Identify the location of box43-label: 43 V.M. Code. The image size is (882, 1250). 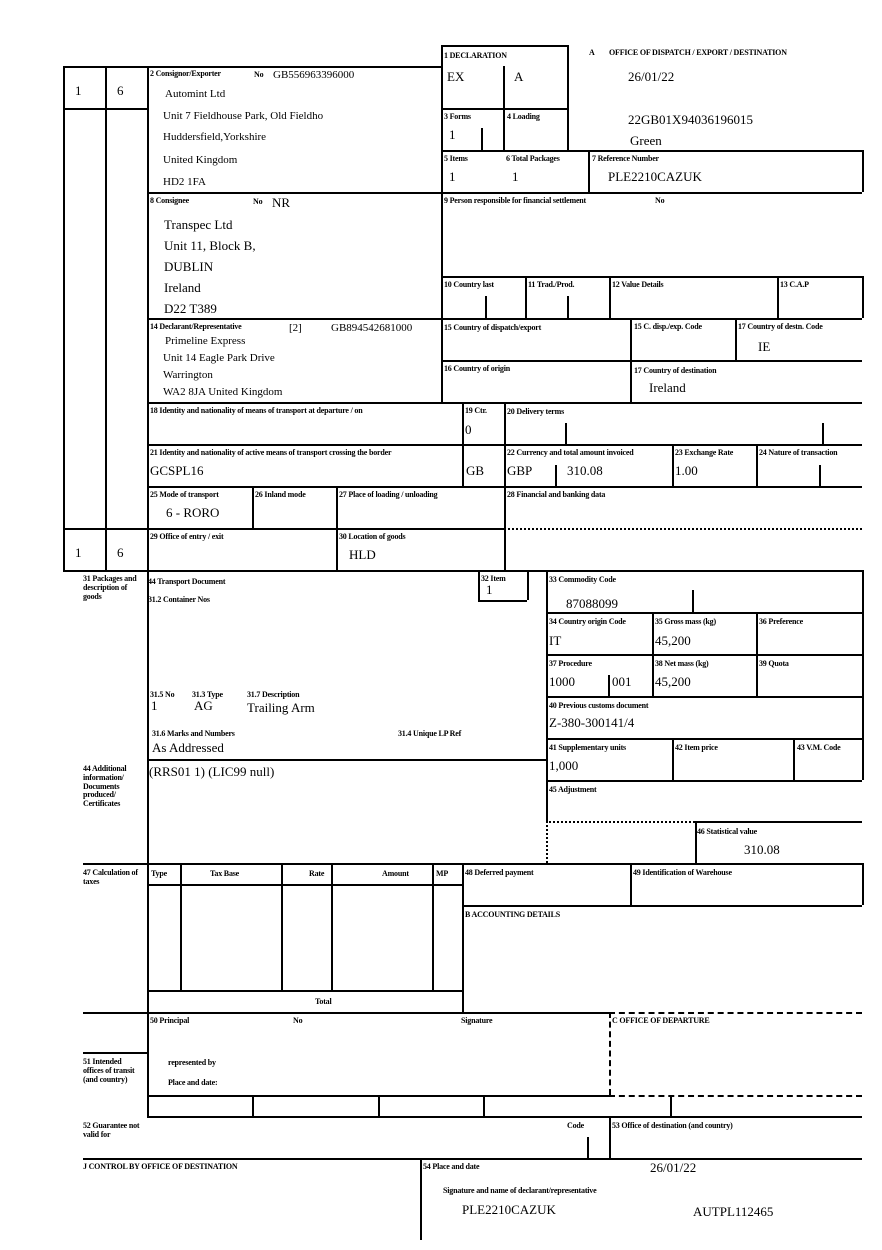
(819, 747).